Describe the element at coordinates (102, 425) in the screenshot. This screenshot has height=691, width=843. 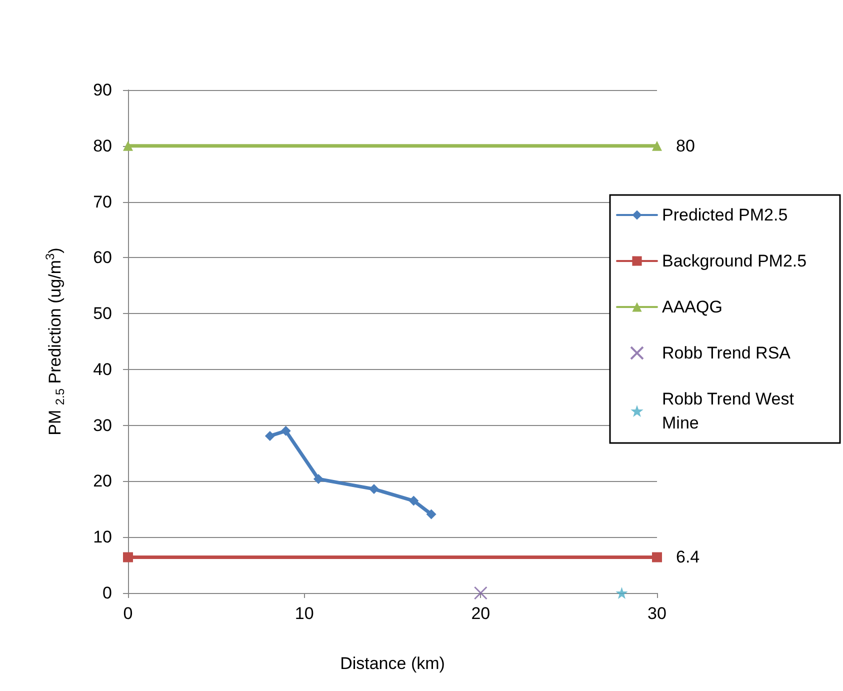
I see `y-tick-label: 30` at that location.